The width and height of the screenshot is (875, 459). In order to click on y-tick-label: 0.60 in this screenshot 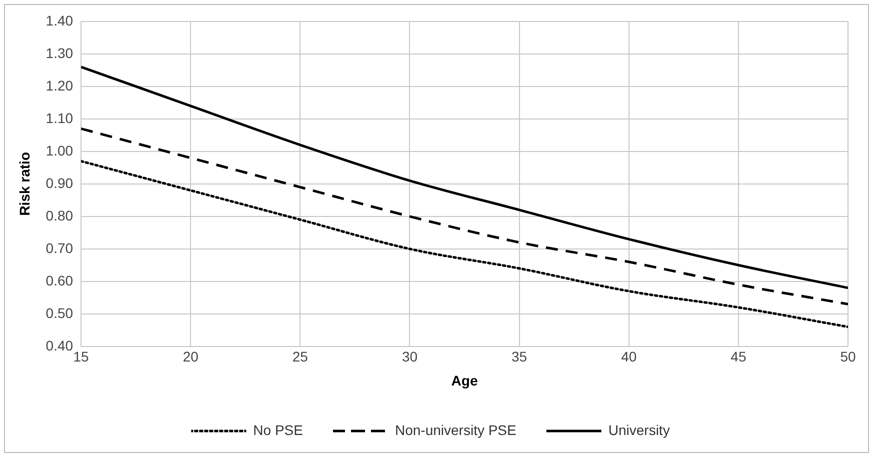, I will do `click(60, 280)`.